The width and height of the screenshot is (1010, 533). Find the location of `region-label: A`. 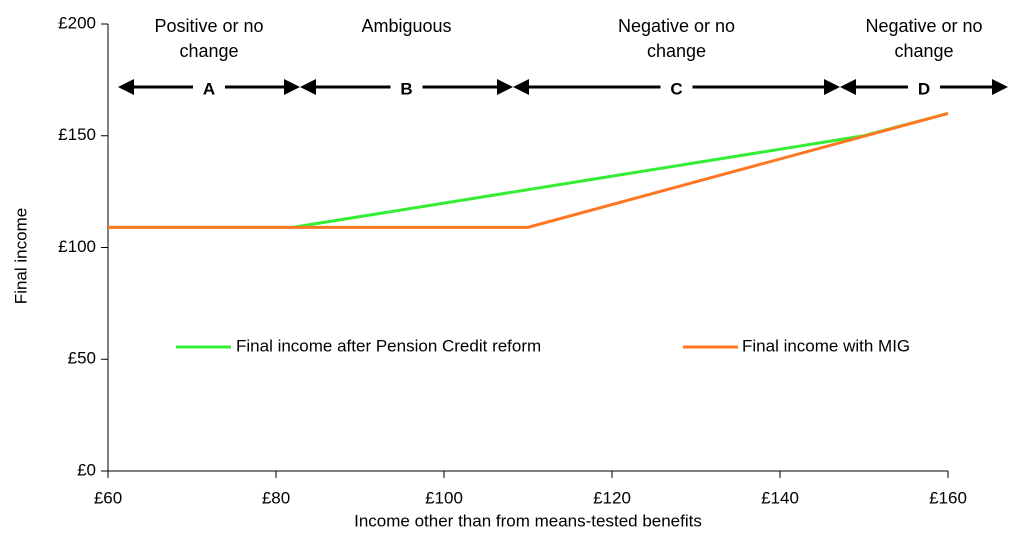

region-label: A is located at coordinates (209, 88).